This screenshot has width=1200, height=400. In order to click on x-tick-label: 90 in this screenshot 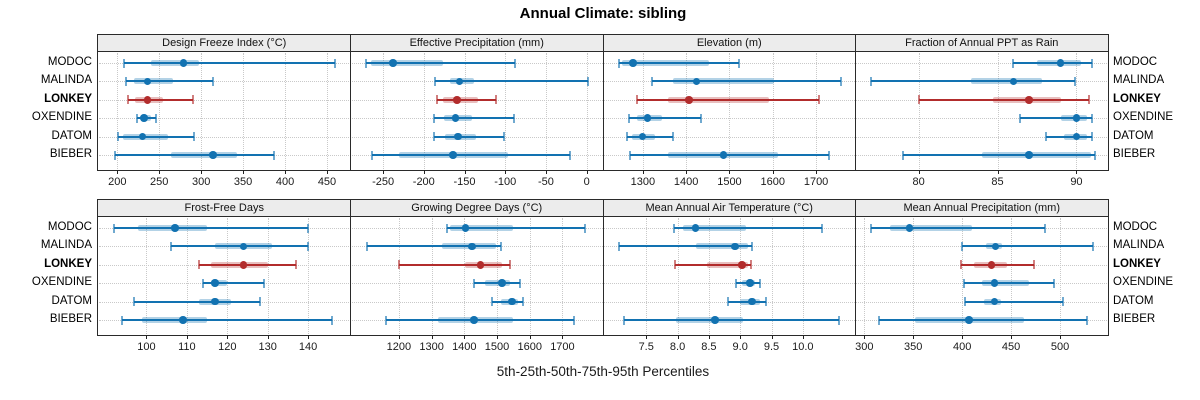, I will do `click(1076, 182)`.